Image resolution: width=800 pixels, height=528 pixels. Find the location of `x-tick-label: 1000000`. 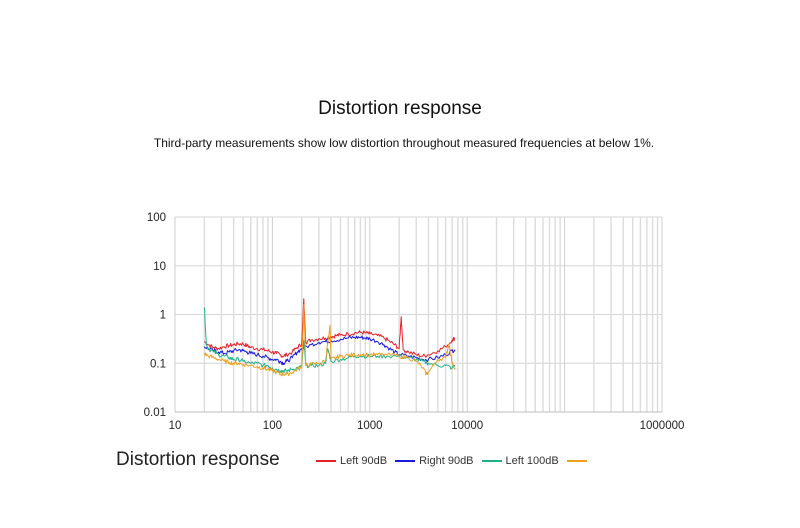

x-tick-label: 1000000 is located at coordinates (662, 426).